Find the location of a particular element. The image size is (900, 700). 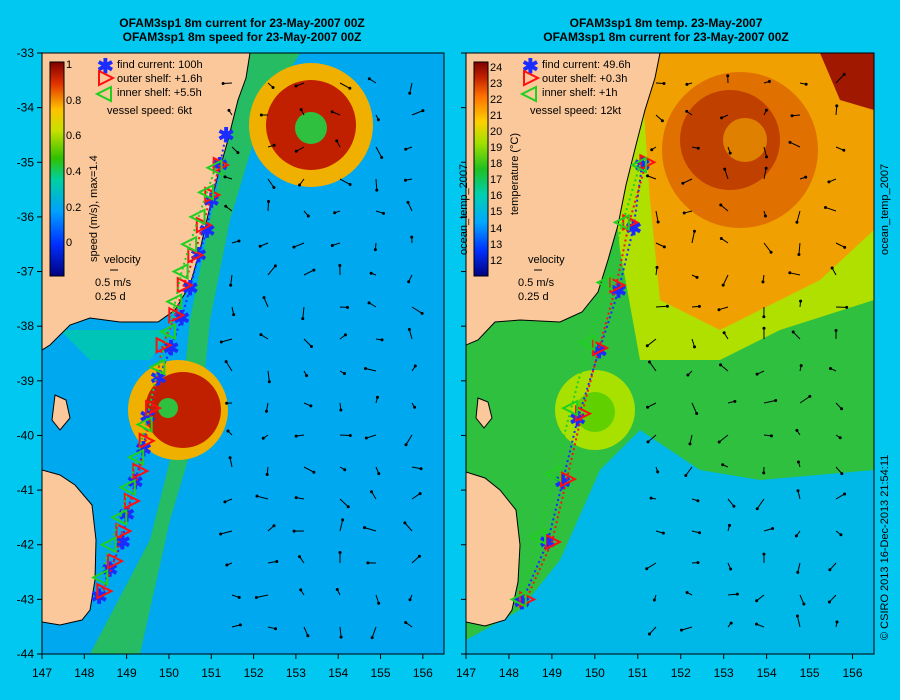

right-colorbar-tick-15: 15 is located at coordinates (496, 212).